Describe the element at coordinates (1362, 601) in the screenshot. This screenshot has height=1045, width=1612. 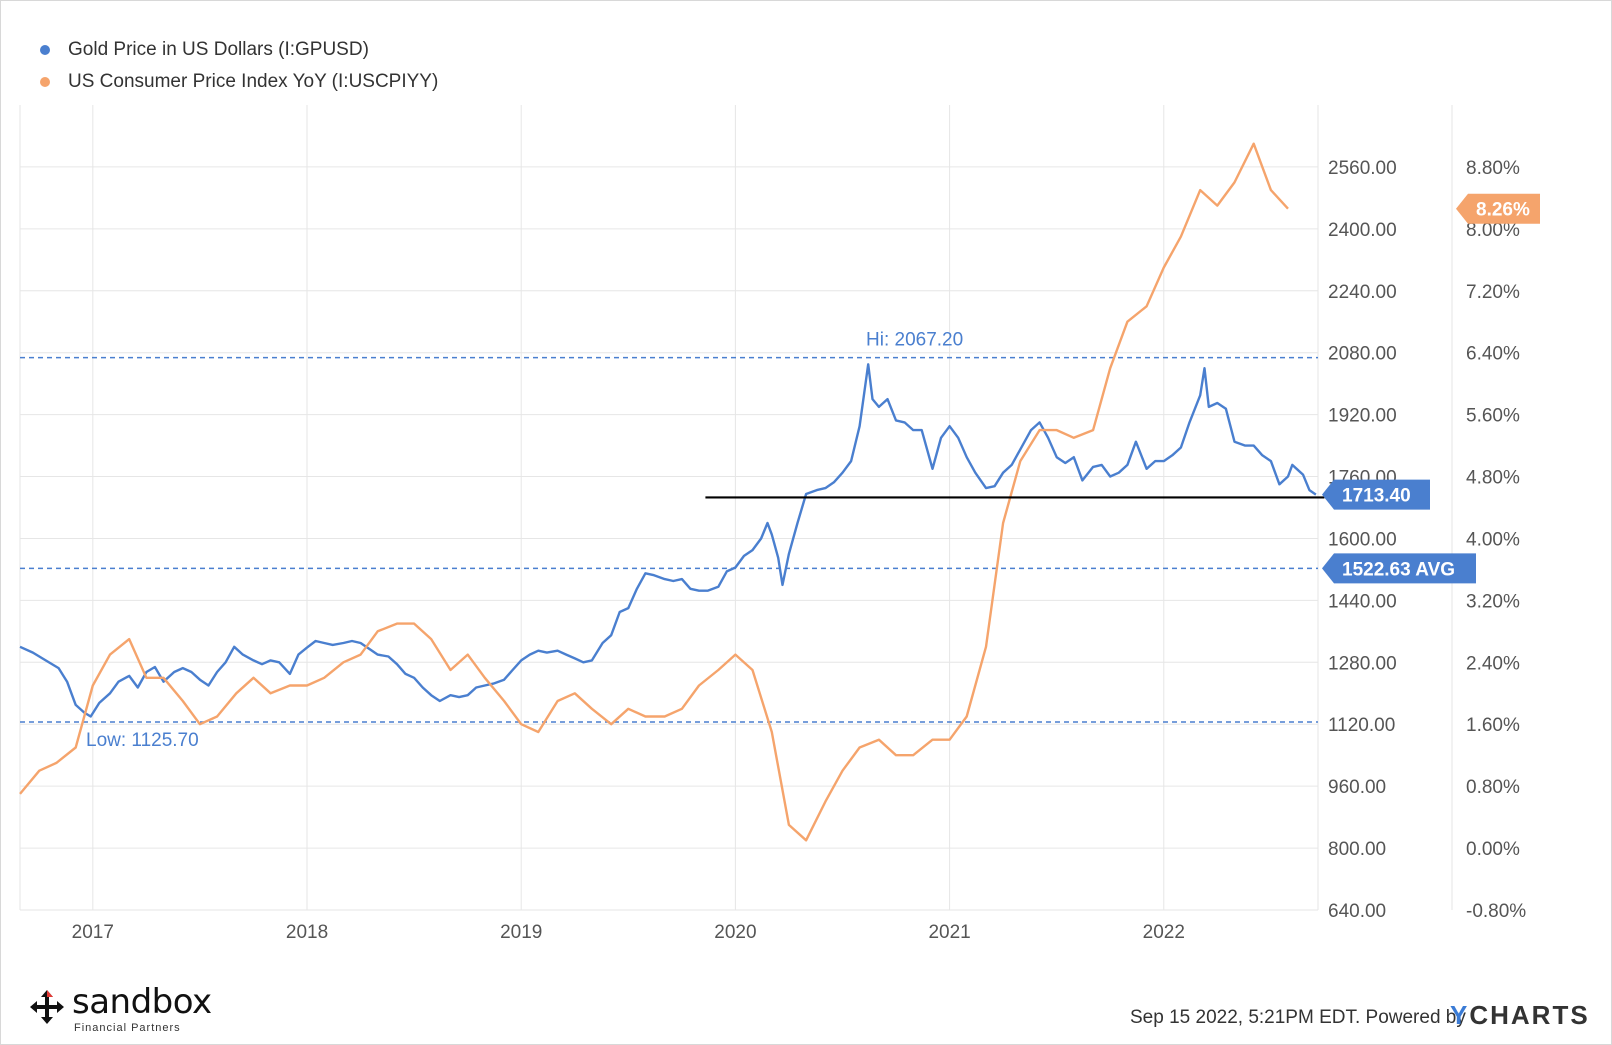
I see `y-left-tick-label: 1440.00` at that location.